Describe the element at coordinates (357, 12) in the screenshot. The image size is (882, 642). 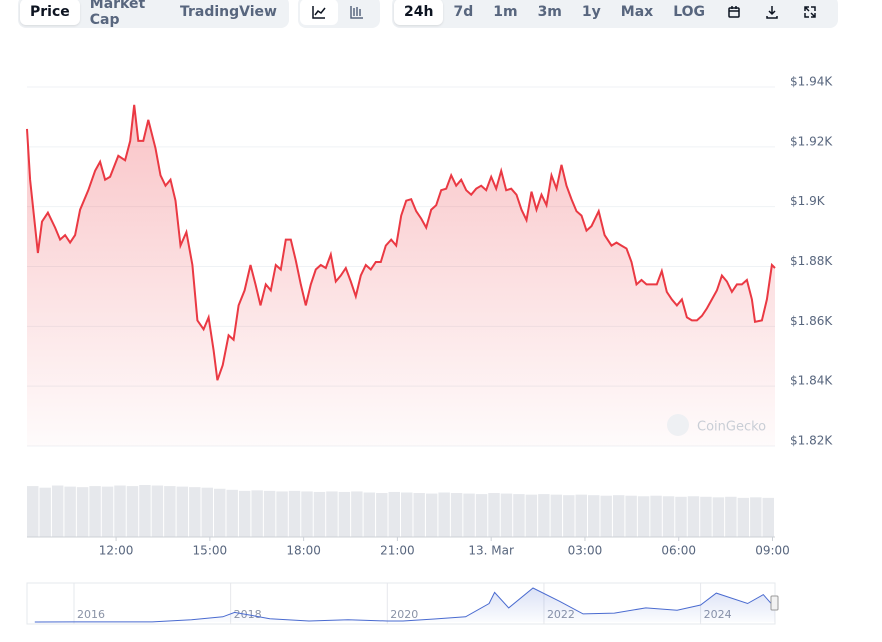
I see `candle-chart-icon` at that location.